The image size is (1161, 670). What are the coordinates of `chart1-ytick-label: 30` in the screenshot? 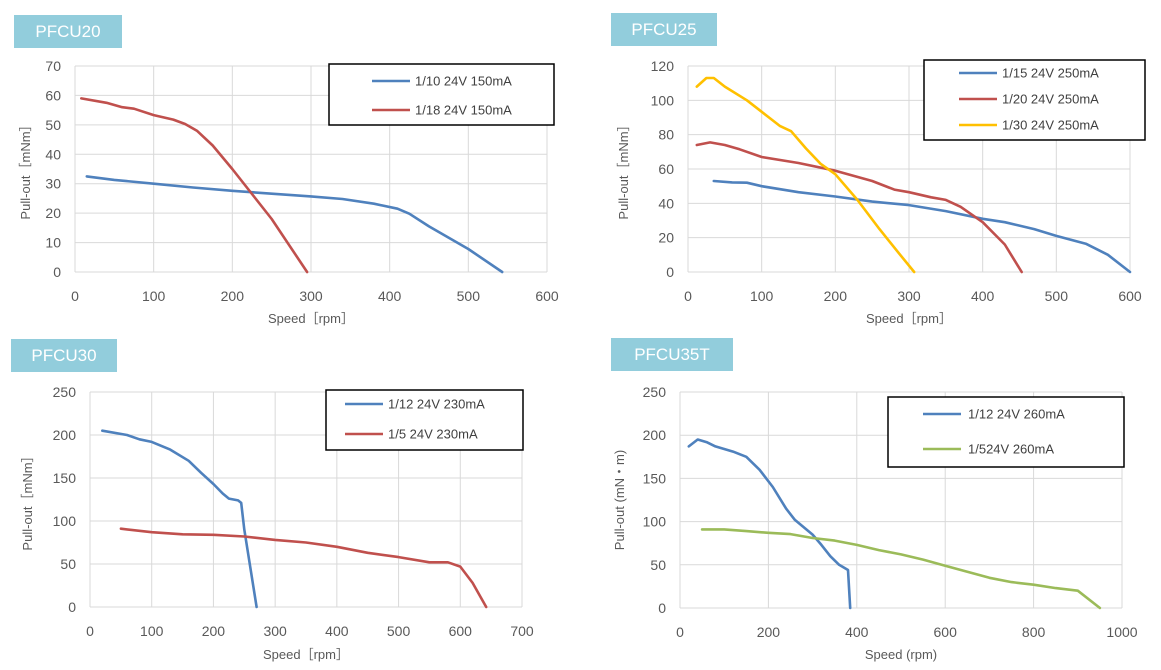 It's located at (53, 184).